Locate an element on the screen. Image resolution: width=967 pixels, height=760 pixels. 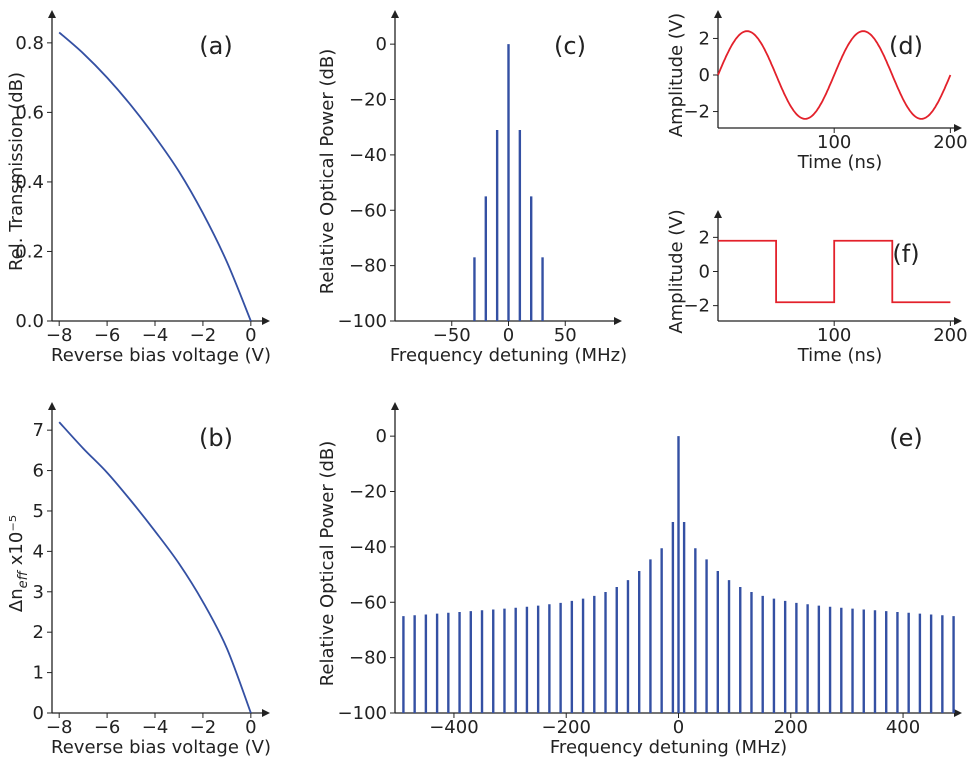
panel-f-chart: 100 200 −2 0 2 (f) Time (ns) Amplitude (V) is located at coordinates (816, 287).